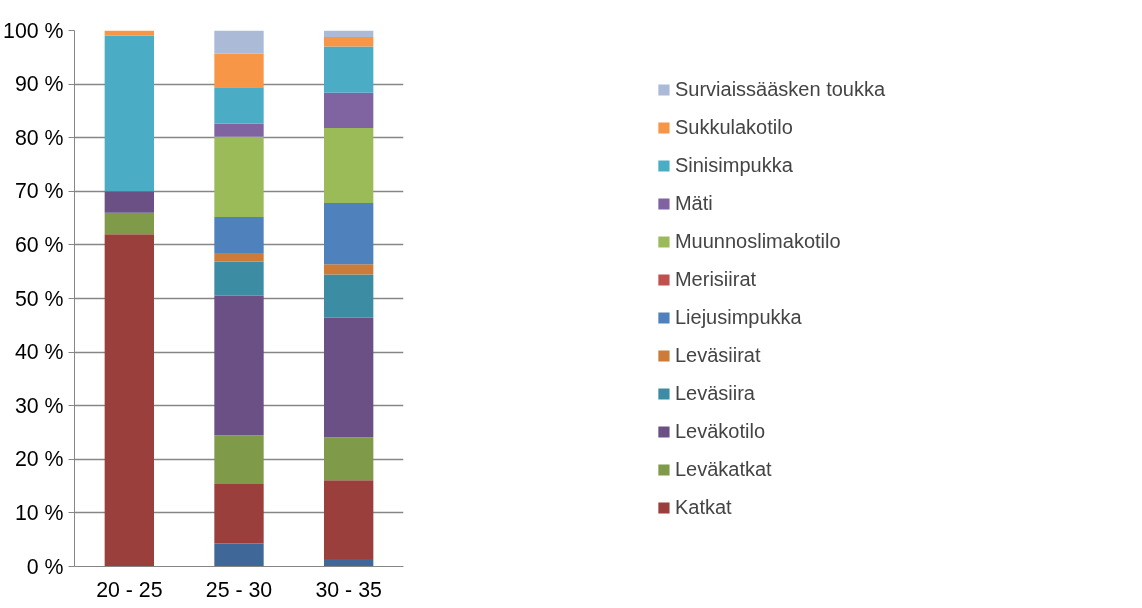  What do you see at coordinates (39, 512) in the screenshot?
I see `y-tick-label: 10 %` at bounding box center [39, 512].